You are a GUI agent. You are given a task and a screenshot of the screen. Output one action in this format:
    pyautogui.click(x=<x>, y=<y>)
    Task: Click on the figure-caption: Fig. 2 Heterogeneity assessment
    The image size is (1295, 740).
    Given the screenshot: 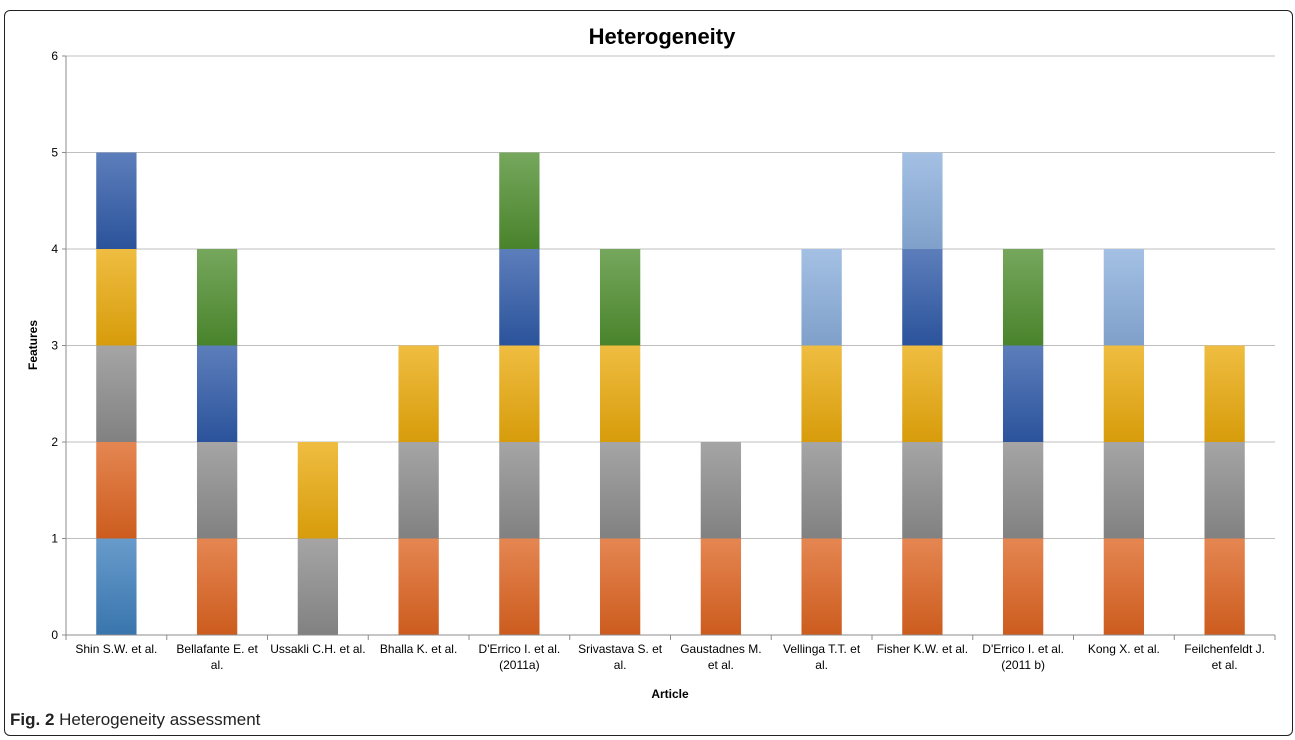 What is the action you would take?
    pyautogui.click(x=135, y=720)
    